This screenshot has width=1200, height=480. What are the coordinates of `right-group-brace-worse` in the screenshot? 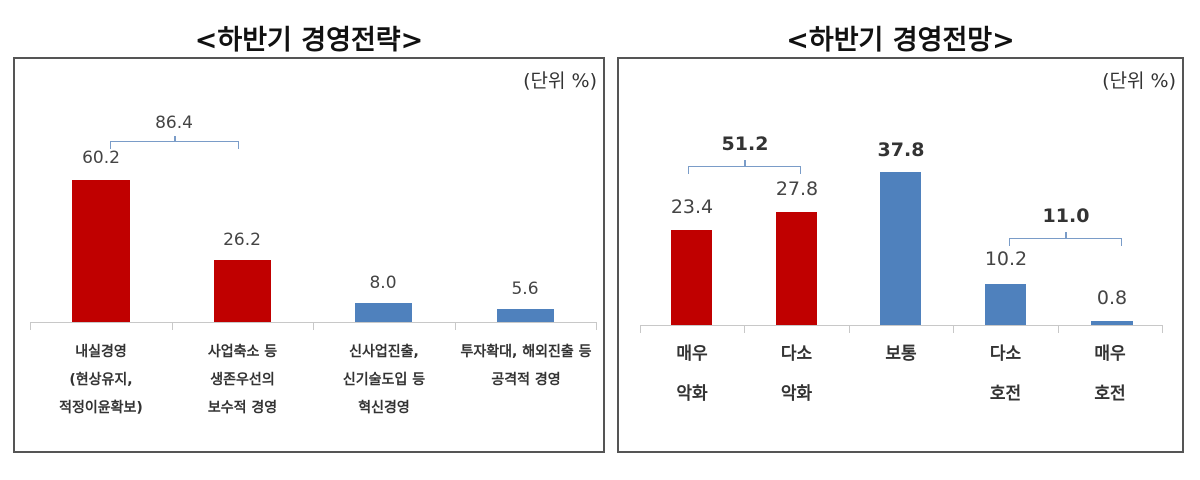 It's located at (744, 170).